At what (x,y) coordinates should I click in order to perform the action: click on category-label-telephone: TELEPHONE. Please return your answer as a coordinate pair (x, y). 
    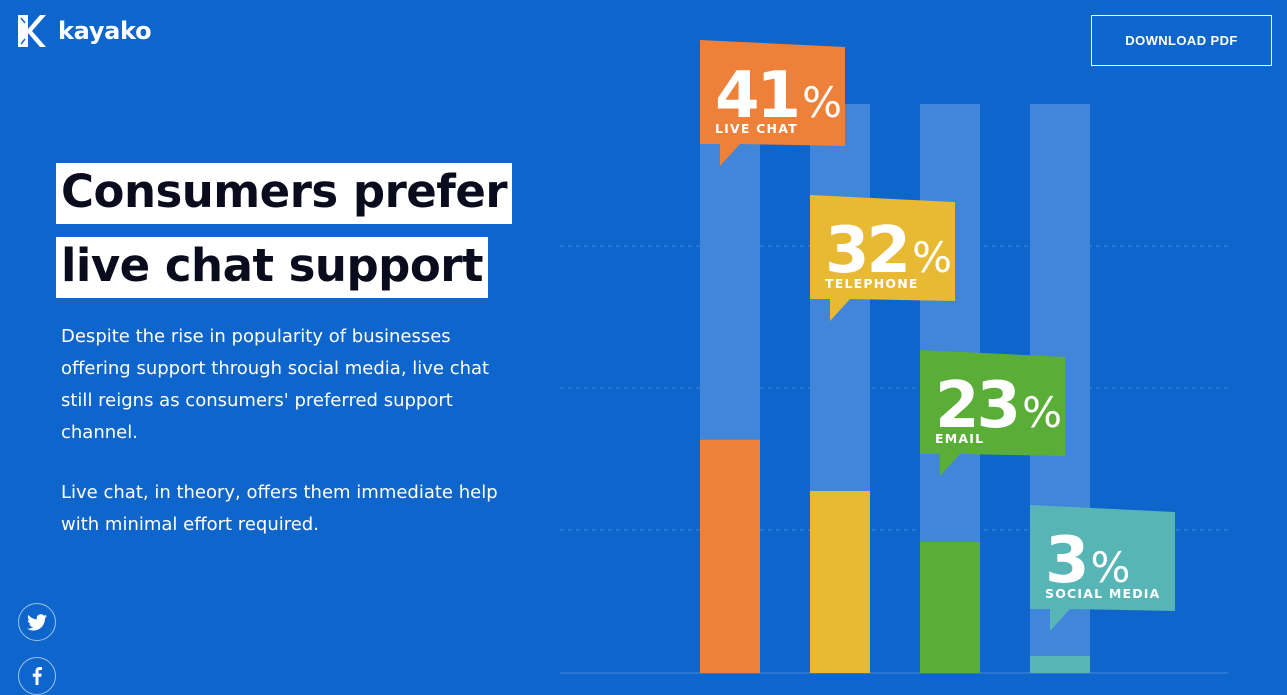
    Looking at the image, I should click on (872, 283).